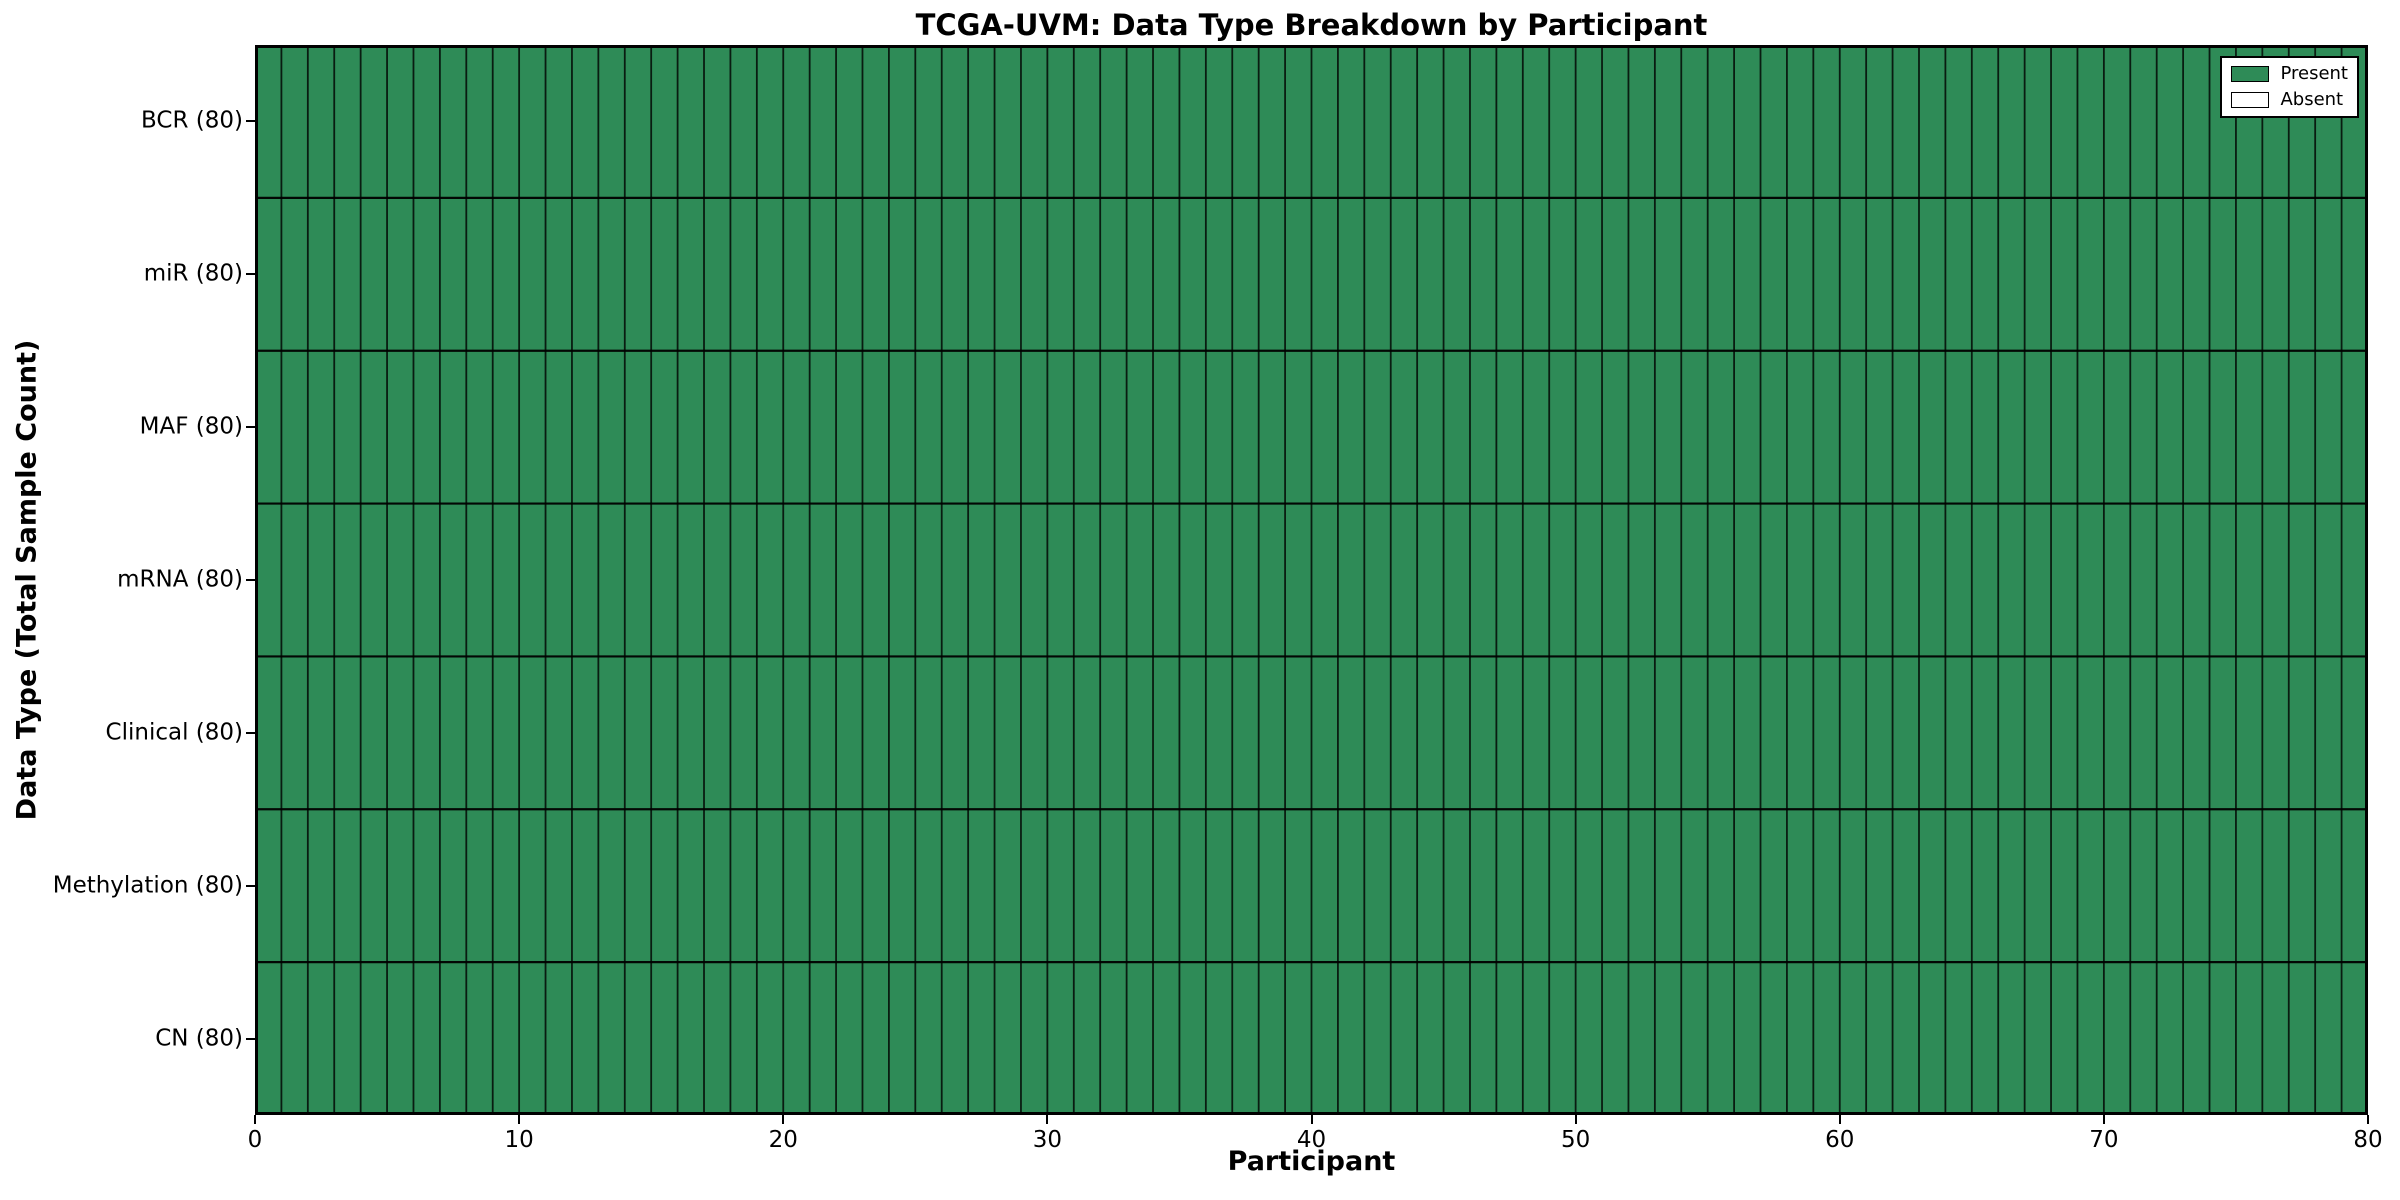 The image size is (2400, 1200). Describe the element at coordinates (2312, 99) in the screenshot. I see `legend-label-absent: Absent` at that location.